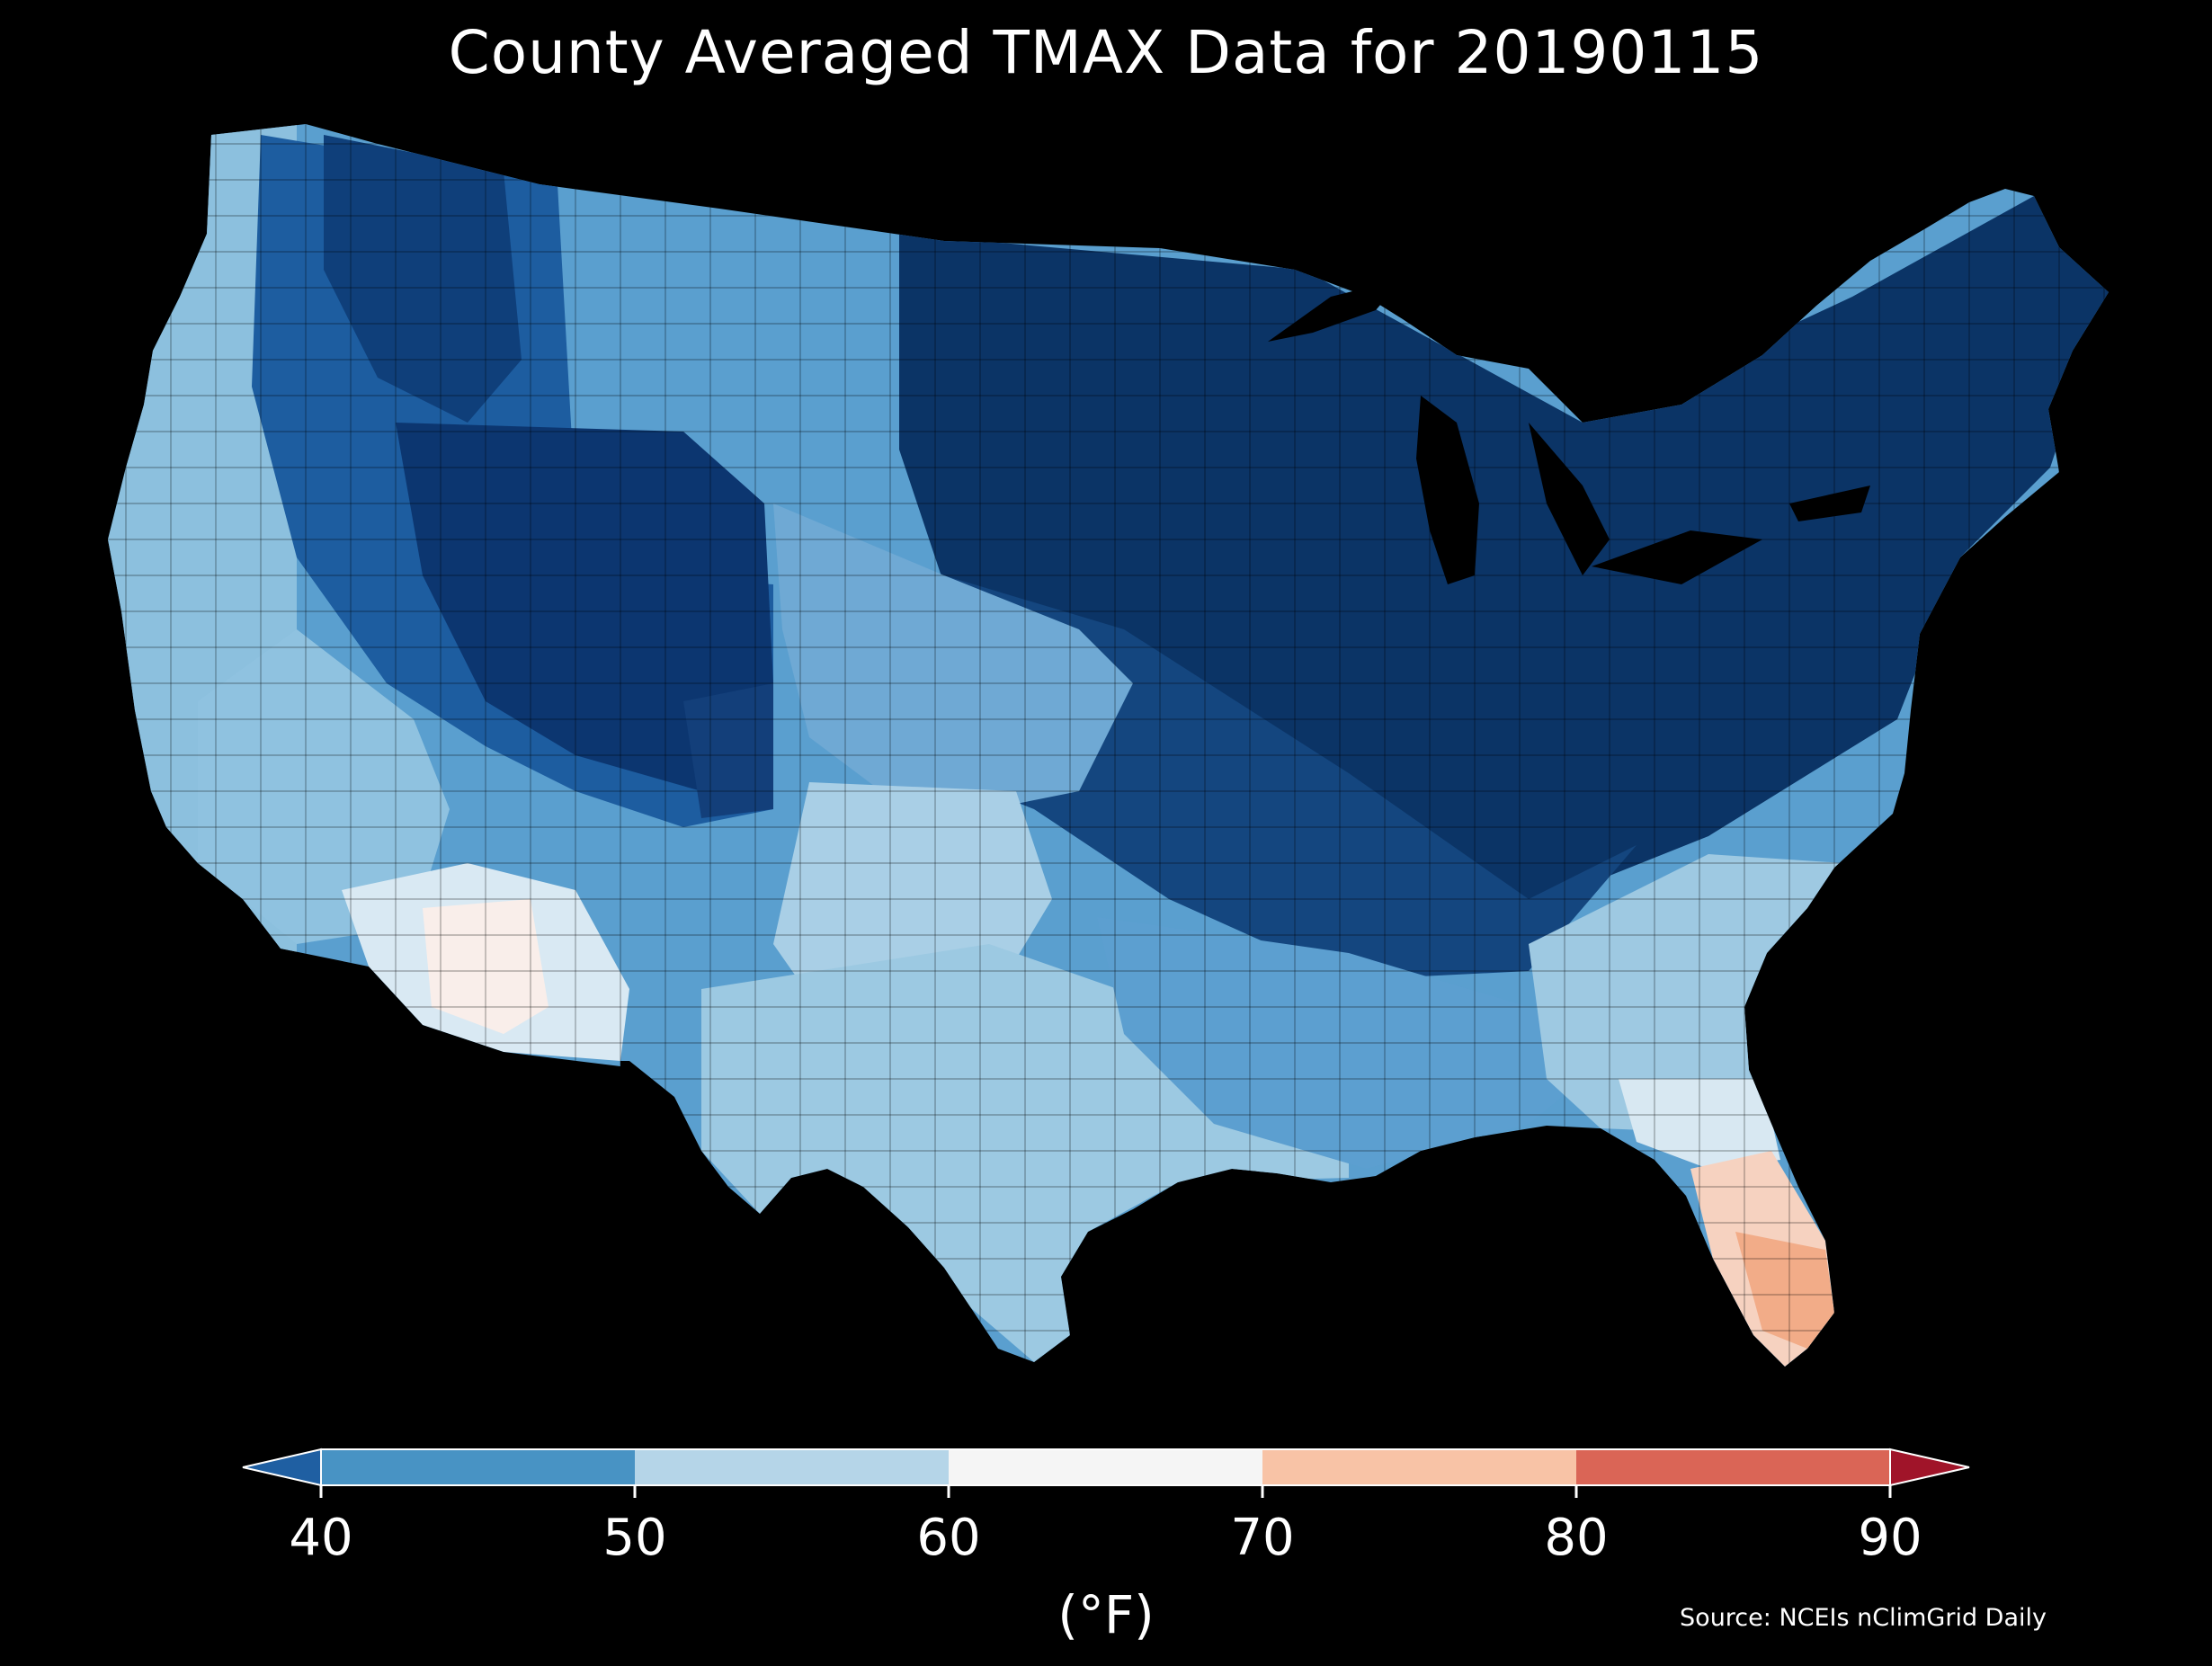 The image size is (2212, 1666). I want to click on colorbar-over-arrow, so click(1929, 1468).